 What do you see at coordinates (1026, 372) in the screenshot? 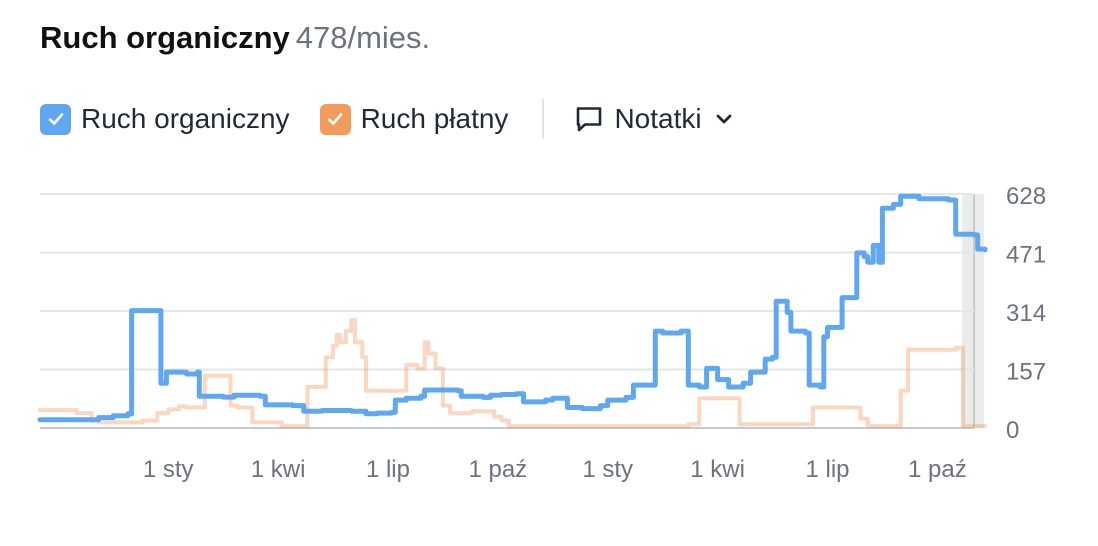
I see `y-tick-label: 157` at bounding box center [1026, 372].